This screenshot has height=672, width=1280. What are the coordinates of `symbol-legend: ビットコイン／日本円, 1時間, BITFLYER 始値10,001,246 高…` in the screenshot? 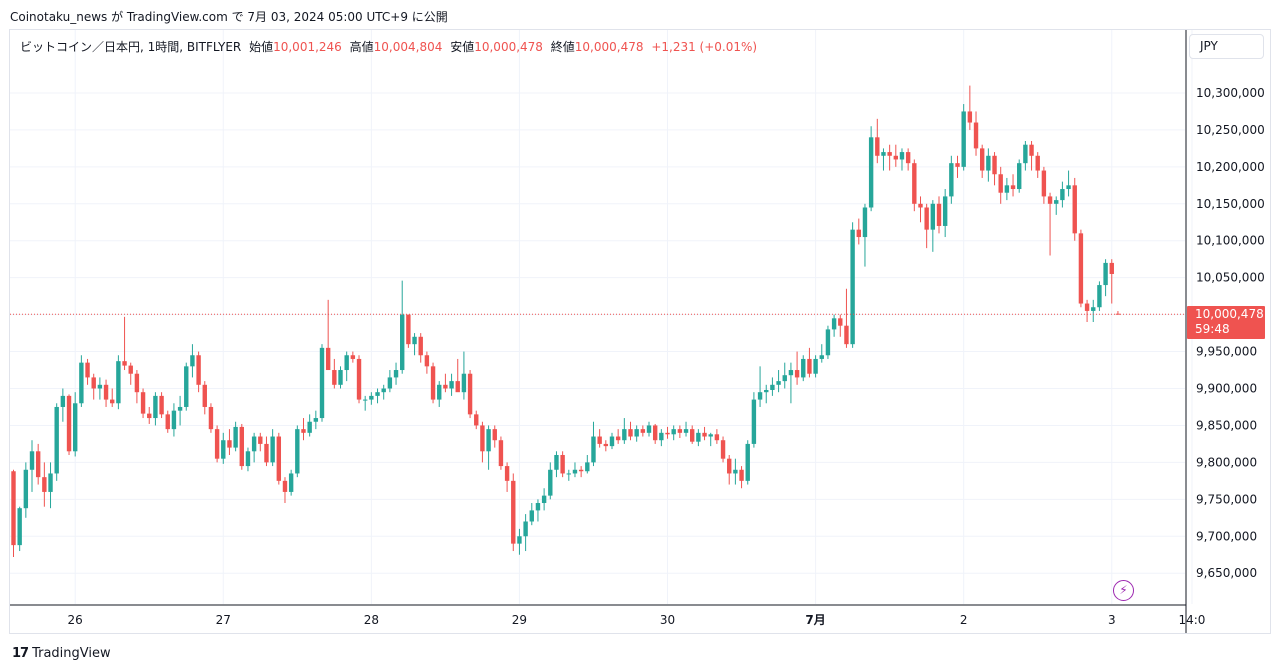 It's located at (388, 46).